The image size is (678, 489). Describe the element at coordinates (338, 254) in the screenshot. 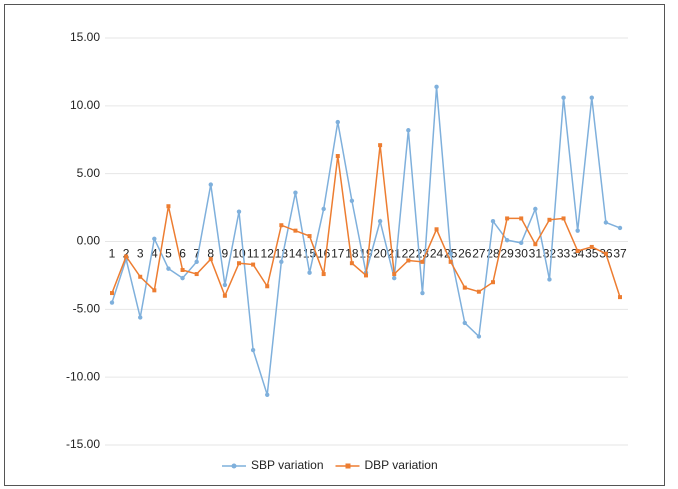

I see `x-tick-label: 17` at that location.